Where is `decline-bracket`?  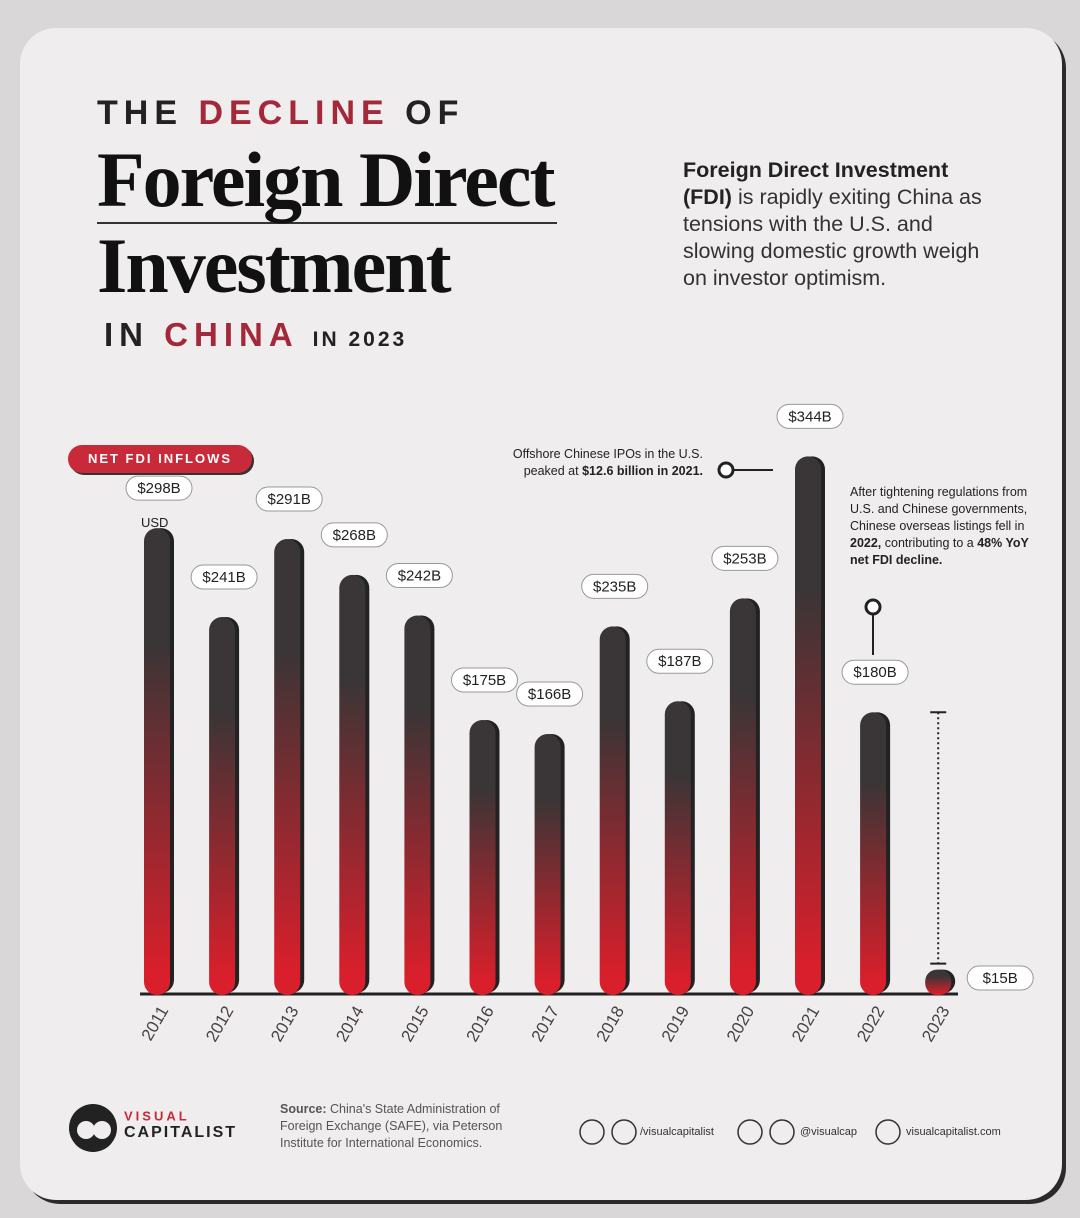 decline-bracket is located at coordinates (938, 838).